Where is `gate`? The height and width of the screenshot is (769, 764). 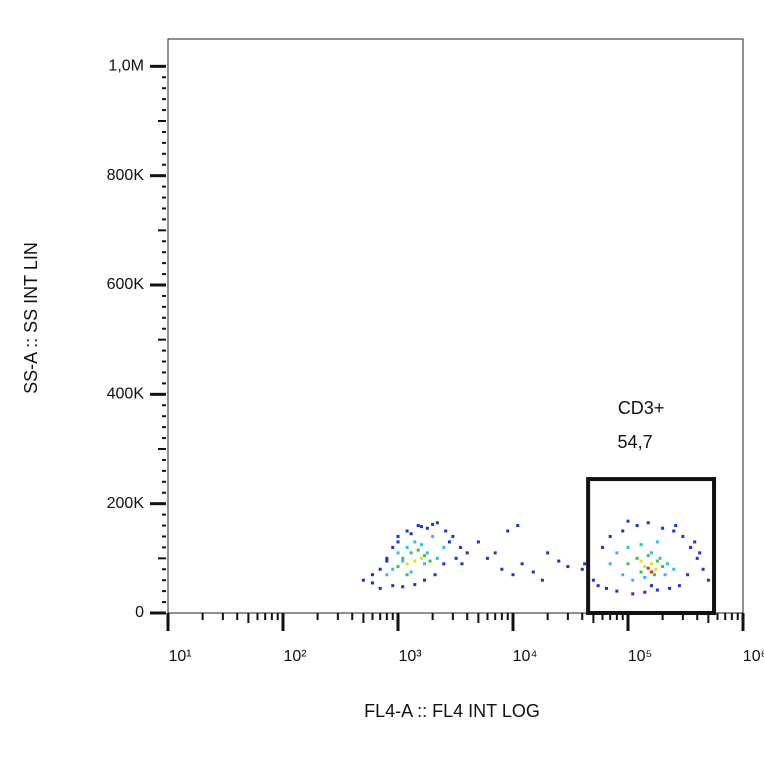 gate is located at coordinates (651, 546).